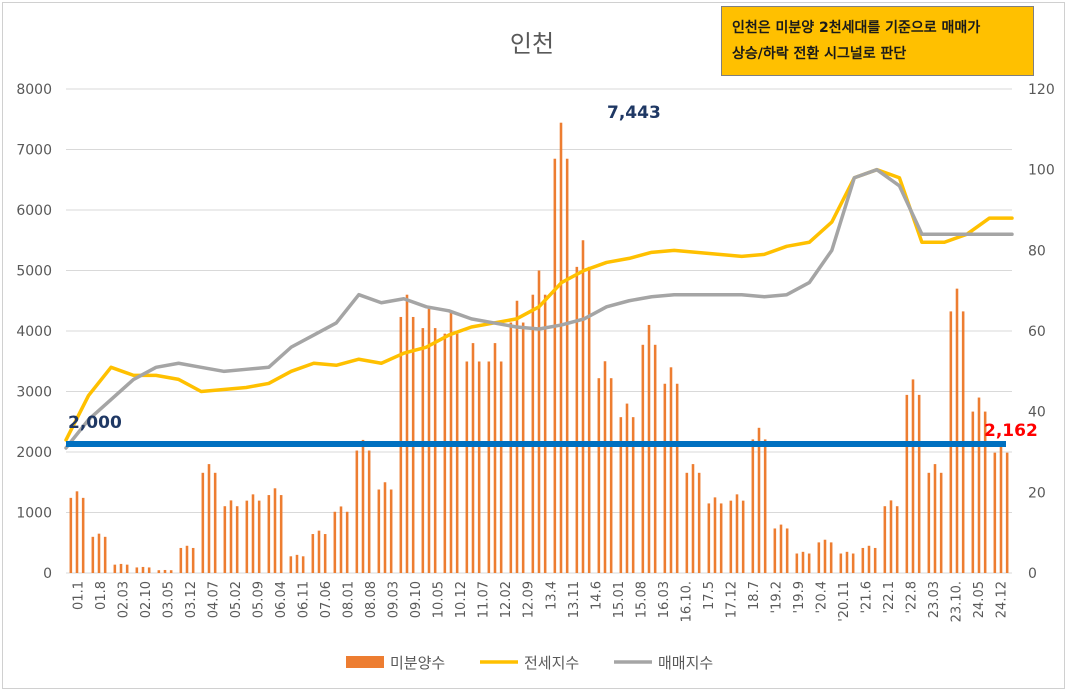  Describe the element at coordinates (101, 595) in the screenshot. I see `x-tick-label: 01.8` at that location.